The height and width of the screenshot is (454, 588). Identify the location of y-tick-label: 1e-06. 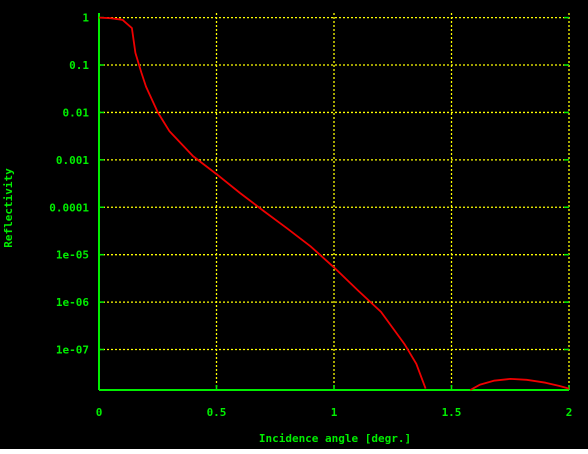
(72, 302).